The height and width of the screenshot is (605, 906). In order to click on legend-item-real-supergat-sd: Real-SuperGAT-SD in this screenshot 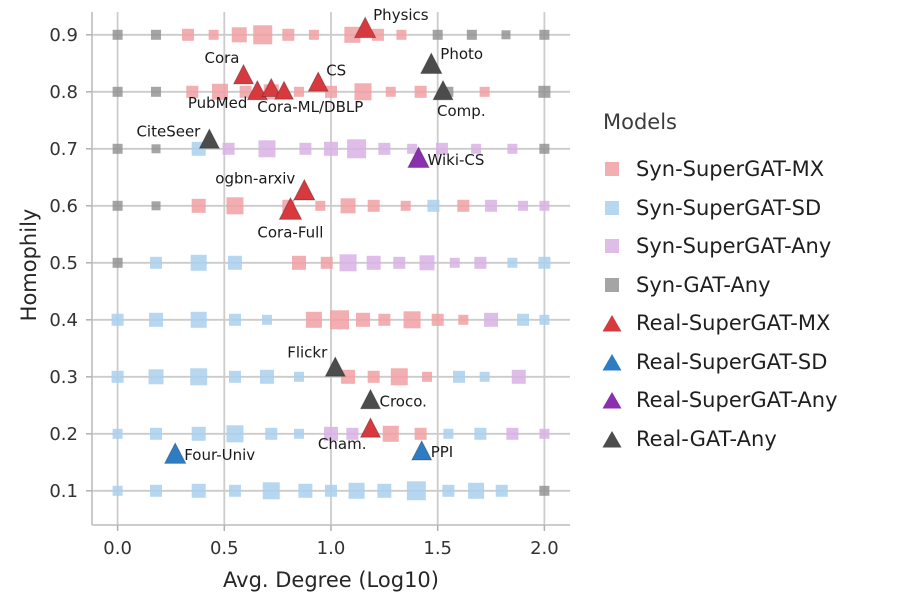, I will do `click(719, 362)`.